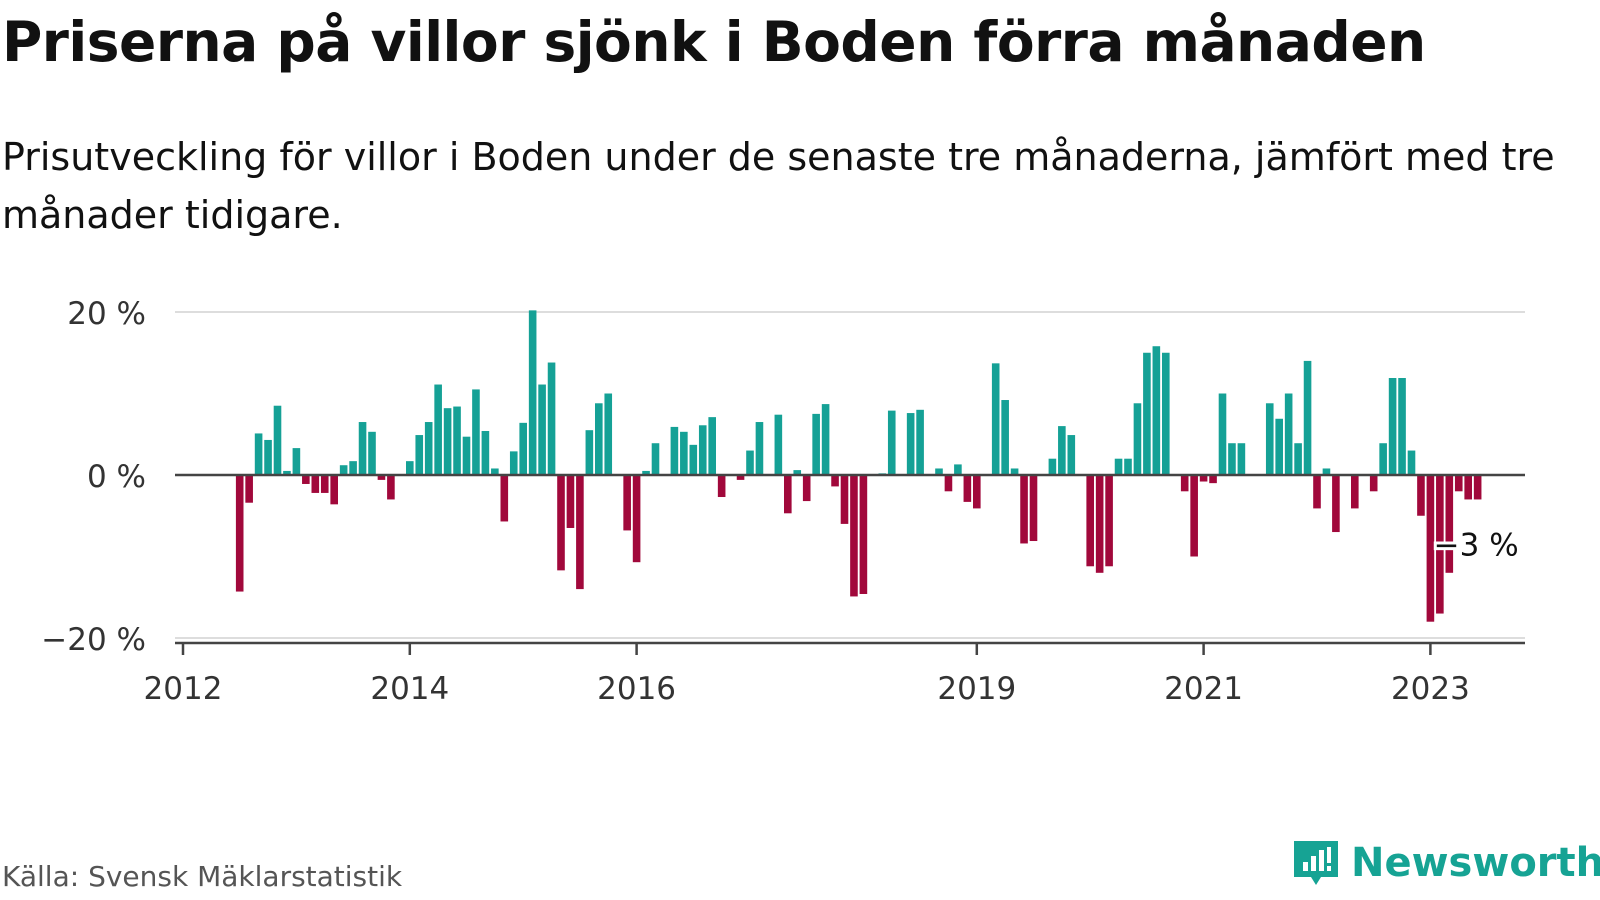  What do you see at coordinates (202, 876) in the screenshot?
I see `source-note: Källa: Svensk Mäklarstatistik` at bounding box center [202, 876].